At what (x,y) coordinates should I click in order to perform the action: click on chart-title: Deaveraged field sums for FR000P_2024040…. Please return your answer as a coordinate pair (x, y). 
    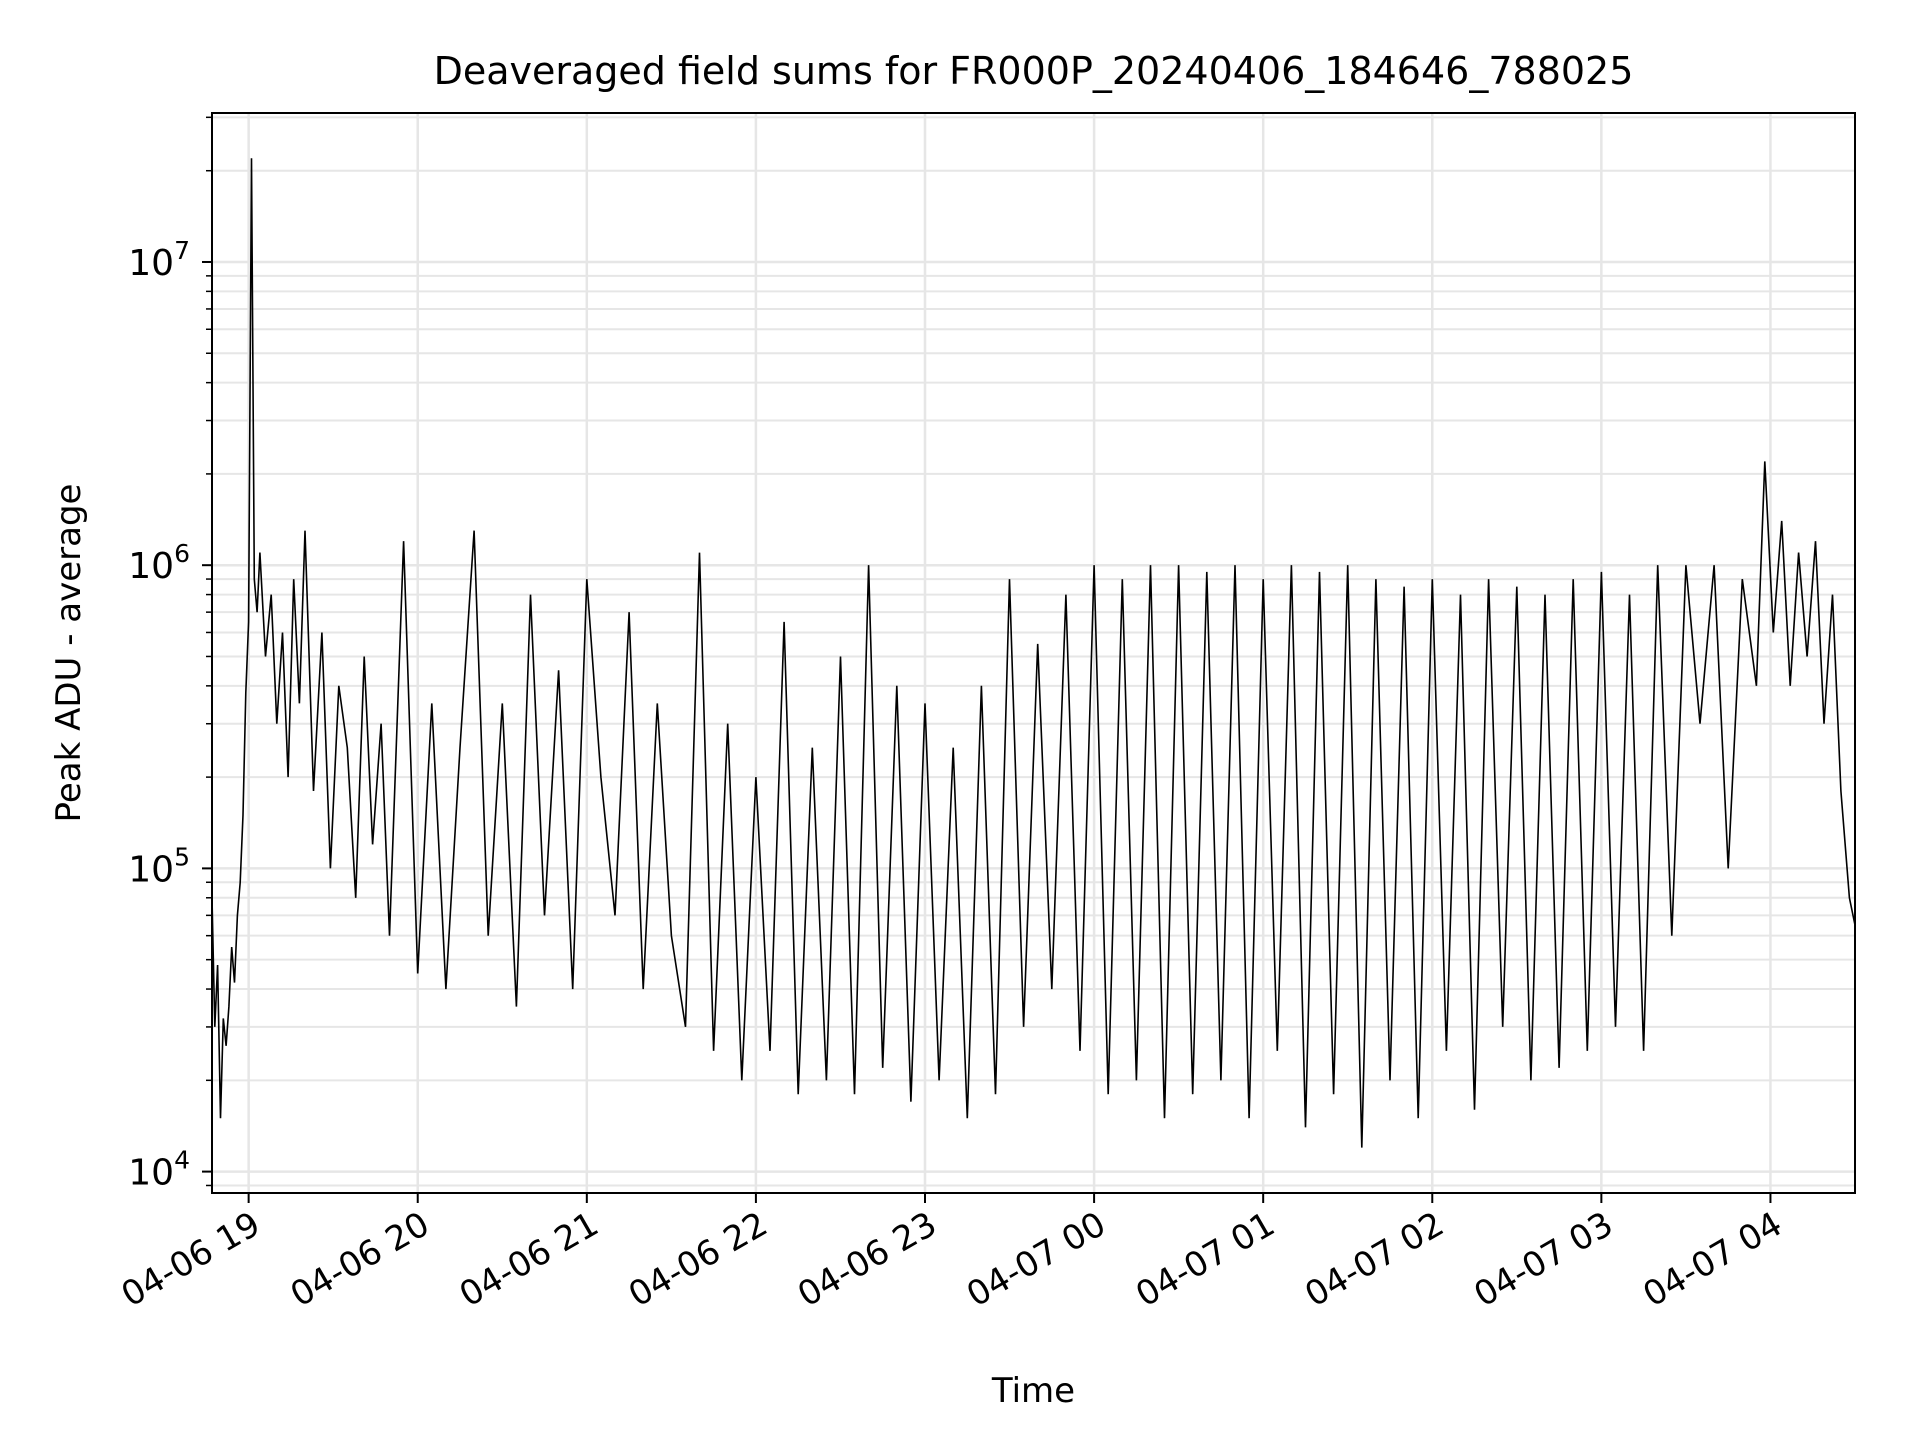
    Looking at the image, I should click on (1034, 71).